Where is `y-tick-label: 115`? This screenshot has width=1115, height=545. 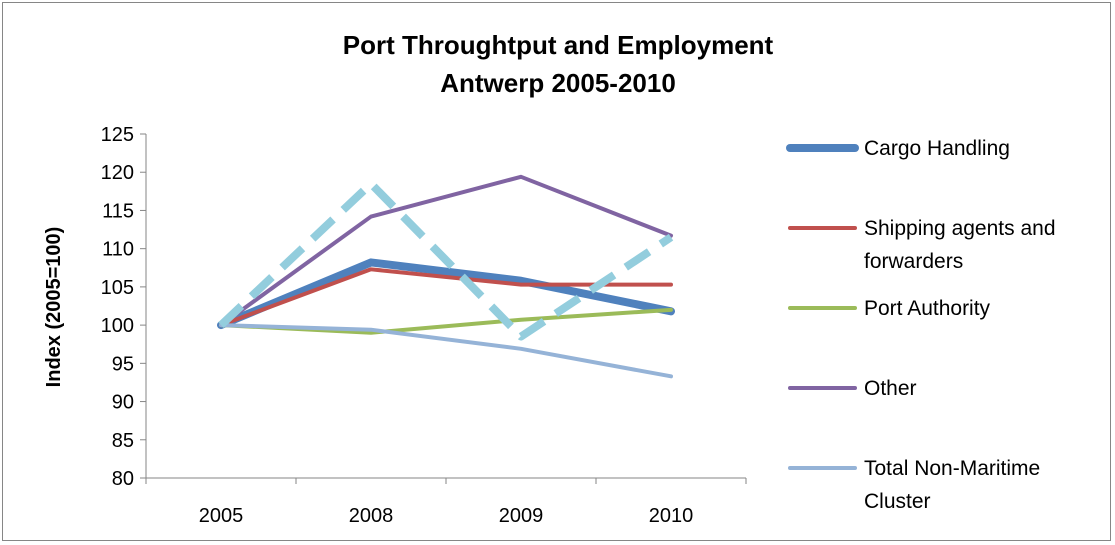 y-tick-label: 115 is located at coordinates (118, 211).